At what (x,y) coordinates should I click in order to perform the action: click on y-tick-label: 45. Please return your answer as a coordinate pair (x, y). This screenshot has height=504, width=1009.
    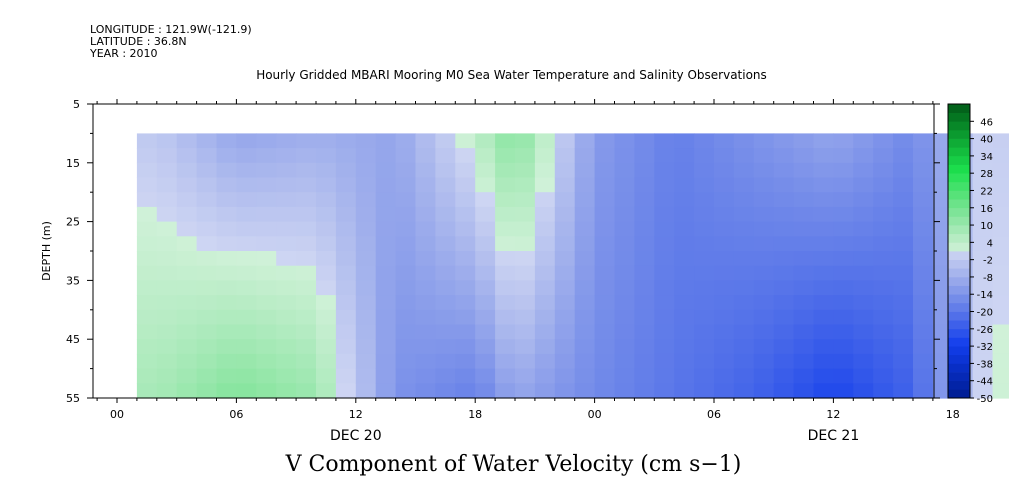
    Looking at the image, I should click on (73, 339).